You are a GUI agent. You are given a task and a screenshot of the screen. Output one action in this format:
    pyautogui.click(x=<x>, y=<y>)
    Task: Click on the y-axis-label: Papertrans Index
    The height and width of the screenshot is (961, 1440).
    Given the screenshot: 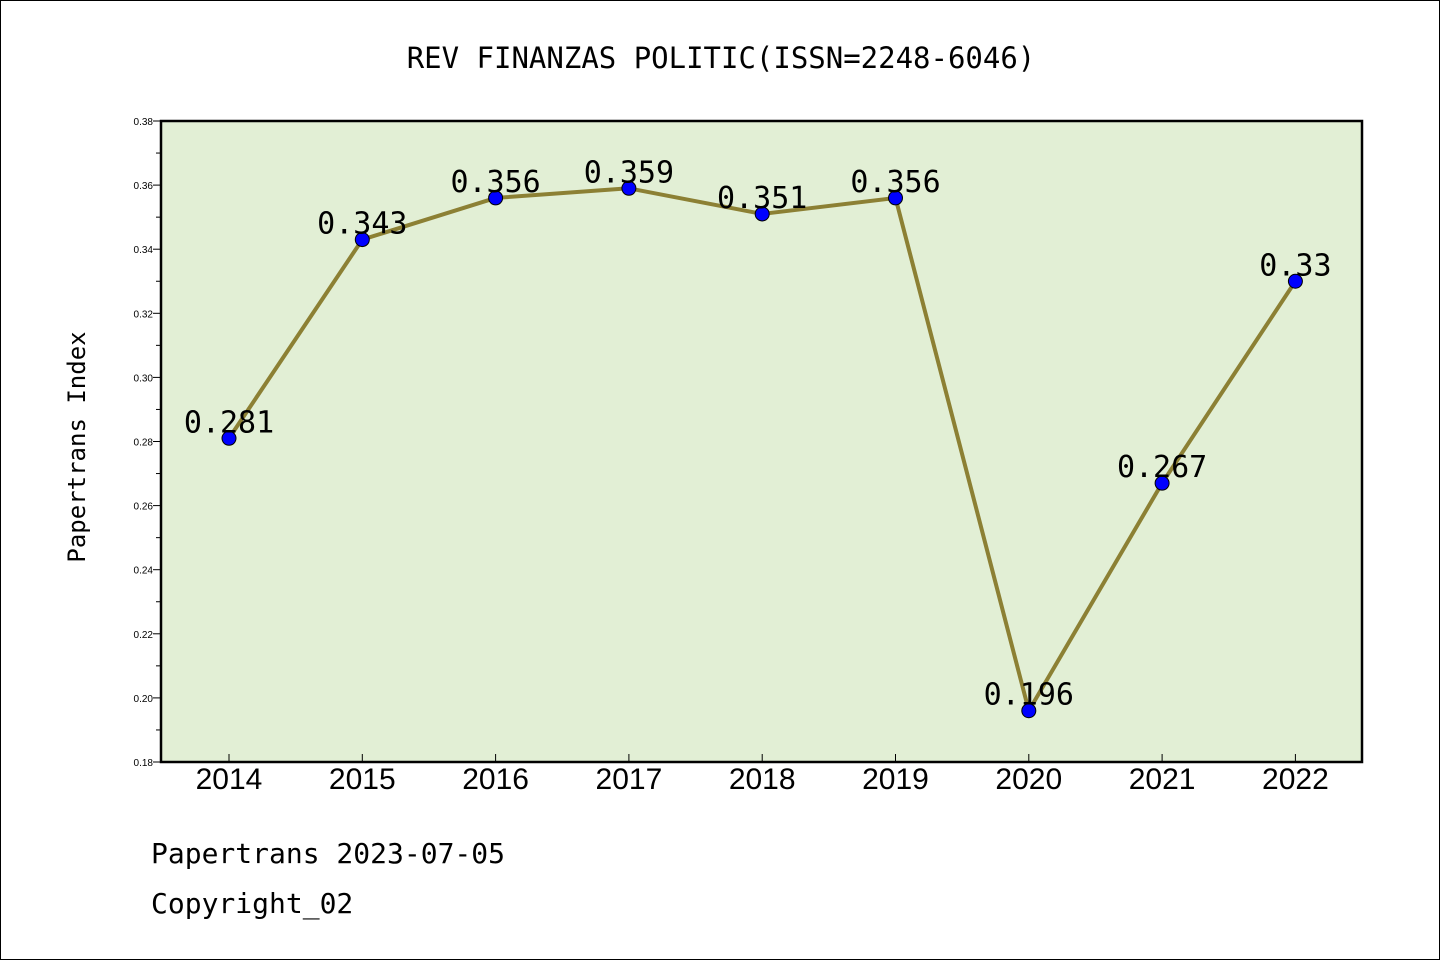 What is the action you would take?
    pyautogui.click(x=77, y=446)
    